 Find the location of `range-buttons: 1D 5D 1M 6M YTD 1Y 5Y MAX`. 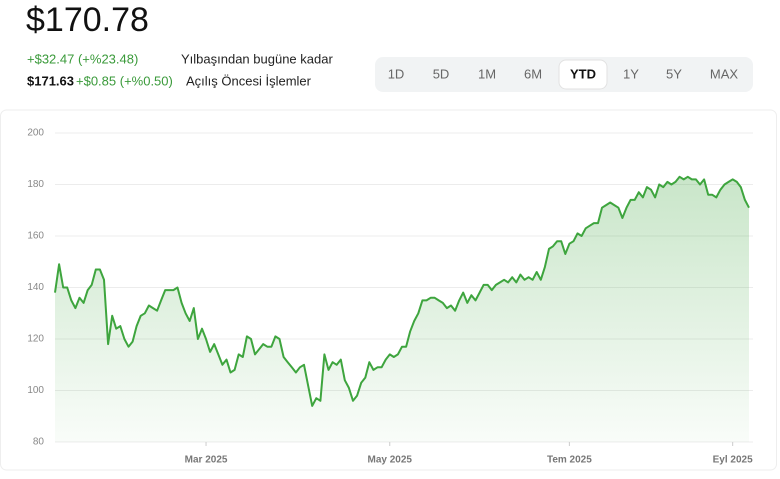

range-buttons: 1D 5D 1M 6M YTD 1Y 5Y MAX is located at coordinates (563, 74).